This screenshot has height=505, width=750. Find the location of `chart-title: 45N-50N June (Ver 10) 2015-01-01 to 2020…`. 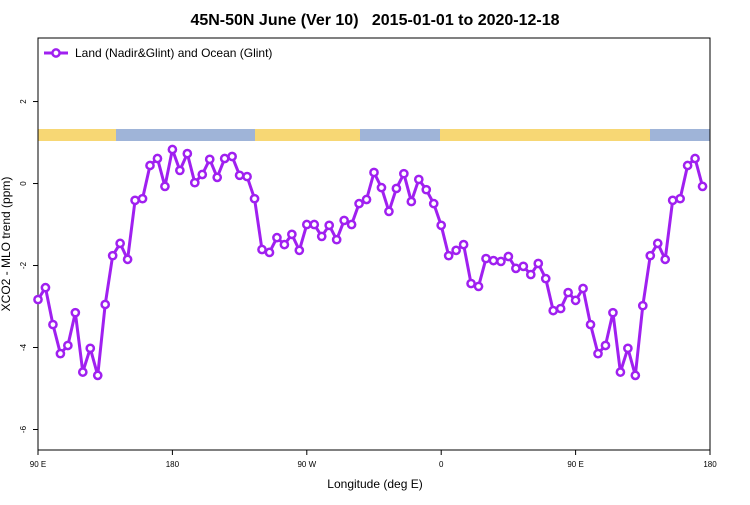

chart-title: 45N-50N June (Ver 10) 2015-01-01 to 2020… is located at coordinates (374, 20).